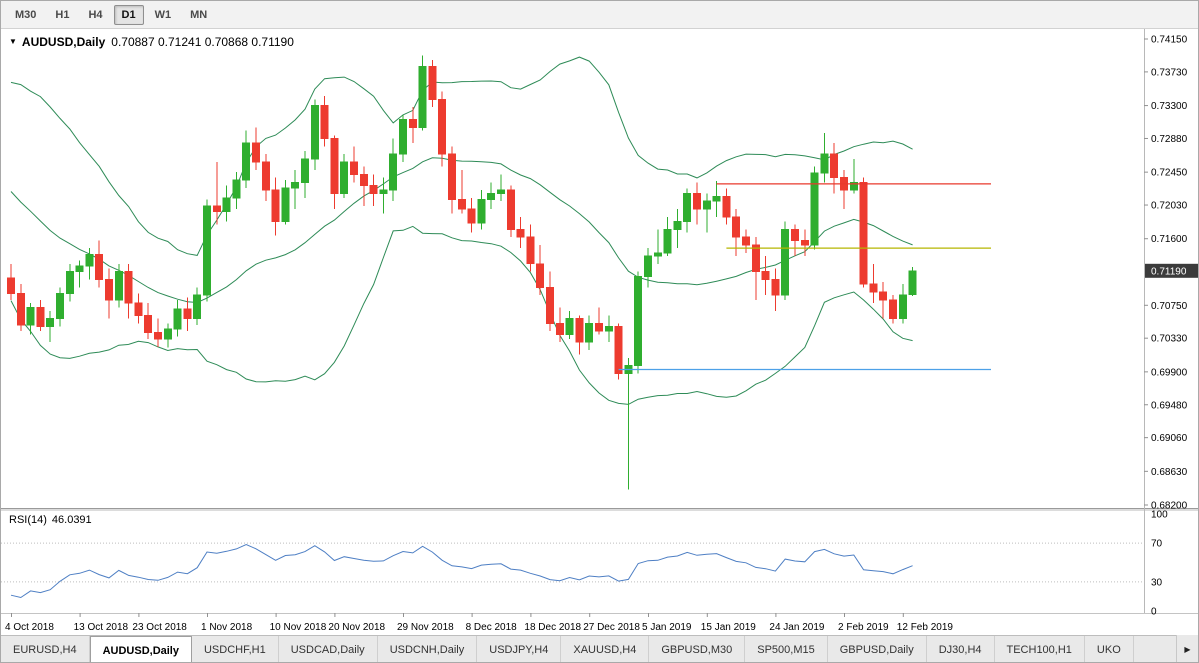 This screenshot has width=1199, height=663. What do you see at coordinates (425, 627) in the screenshot?
I see `svg-text: 29 Nov 2018` at bounding box center [425, 627].